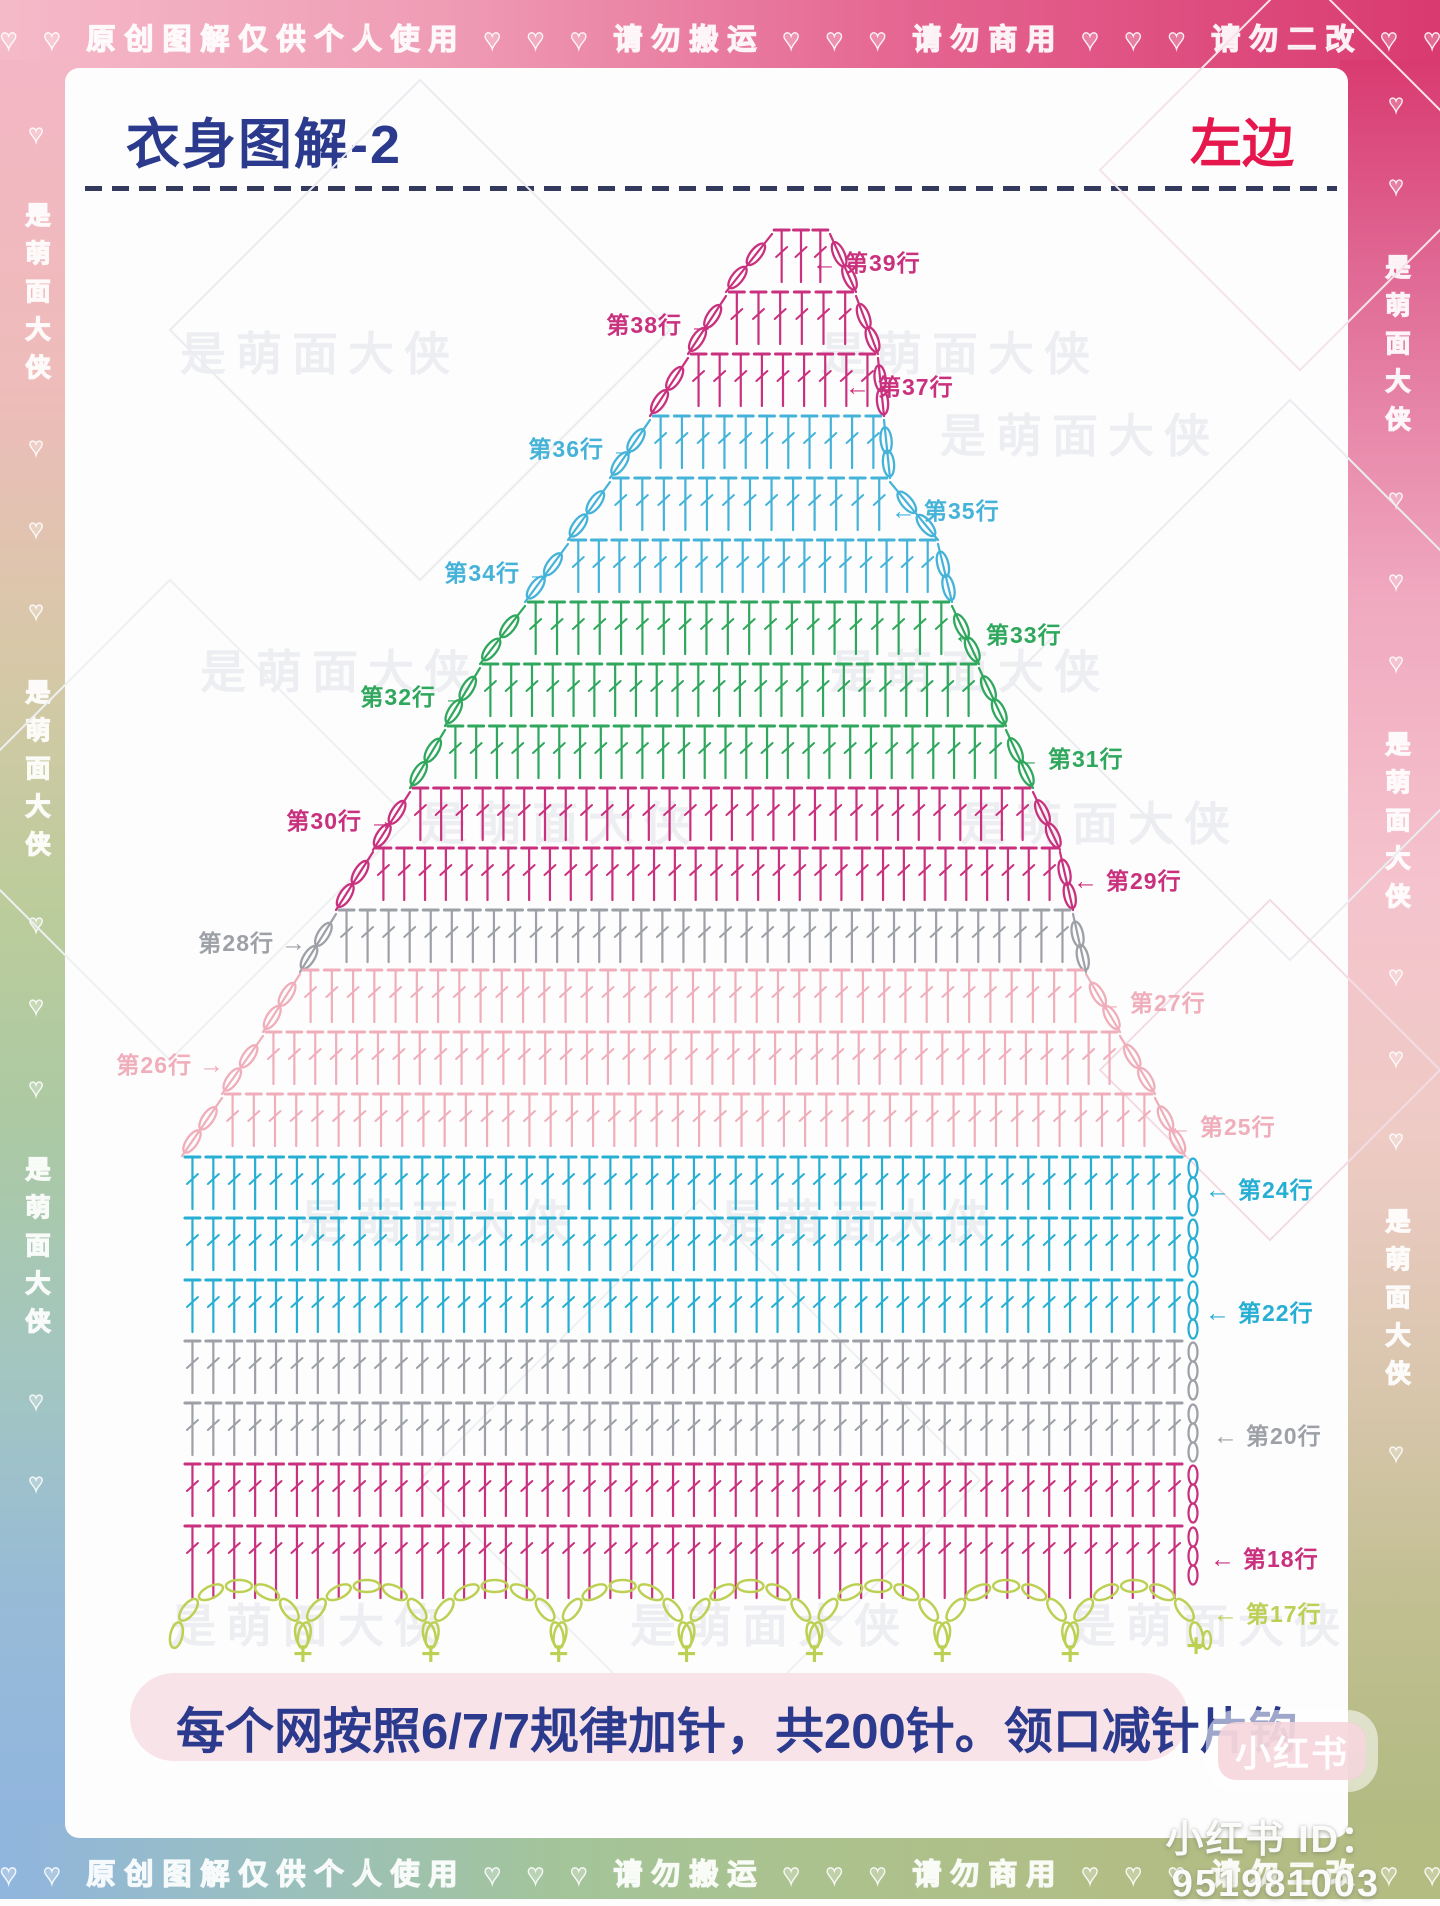 The width and height of the screenshot is (1440, 1906). I want to click on footer-note: 每个网按照6/7/7规律加针，共200针。领口减针片钩, so click(737, 1732).